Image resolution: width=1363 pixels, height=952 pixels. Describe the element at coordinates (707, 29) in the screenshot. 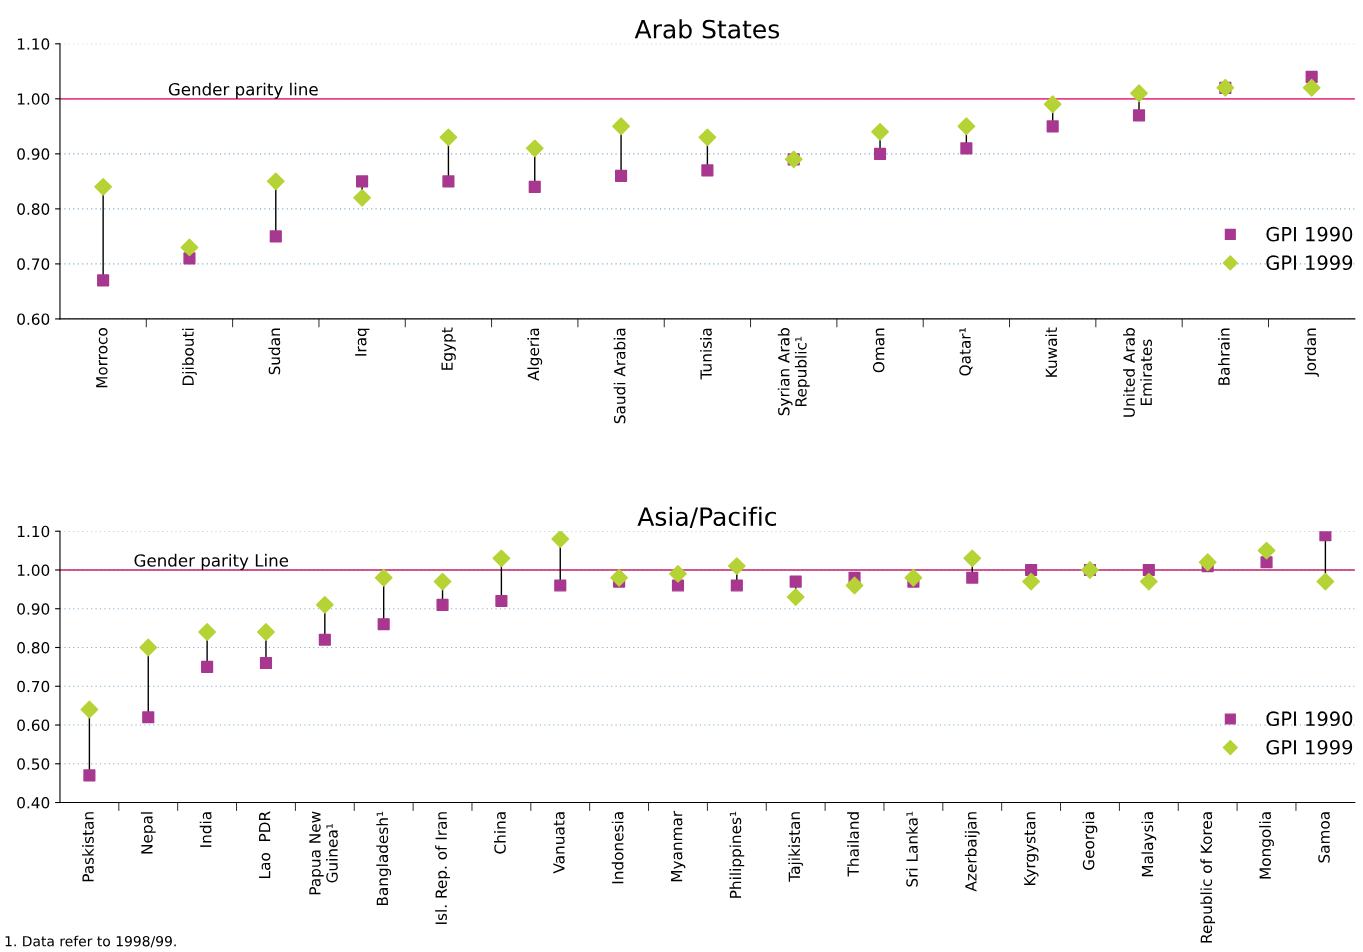

I see `chart-title: Arab States` at that location.